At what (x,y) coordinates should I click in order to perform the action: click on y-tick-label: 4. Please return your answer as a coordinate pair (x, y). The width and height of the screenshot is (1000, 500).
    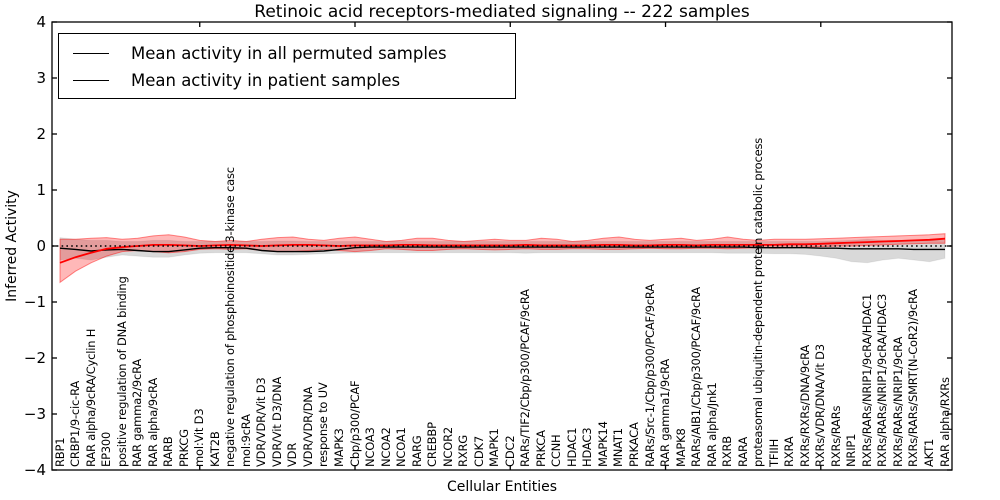
    Looking at the image, I should click on (41, 22).